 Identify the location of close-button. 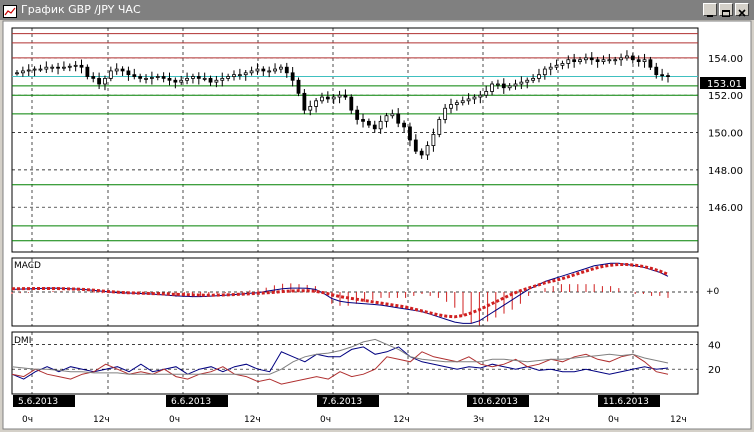
(742, 10).